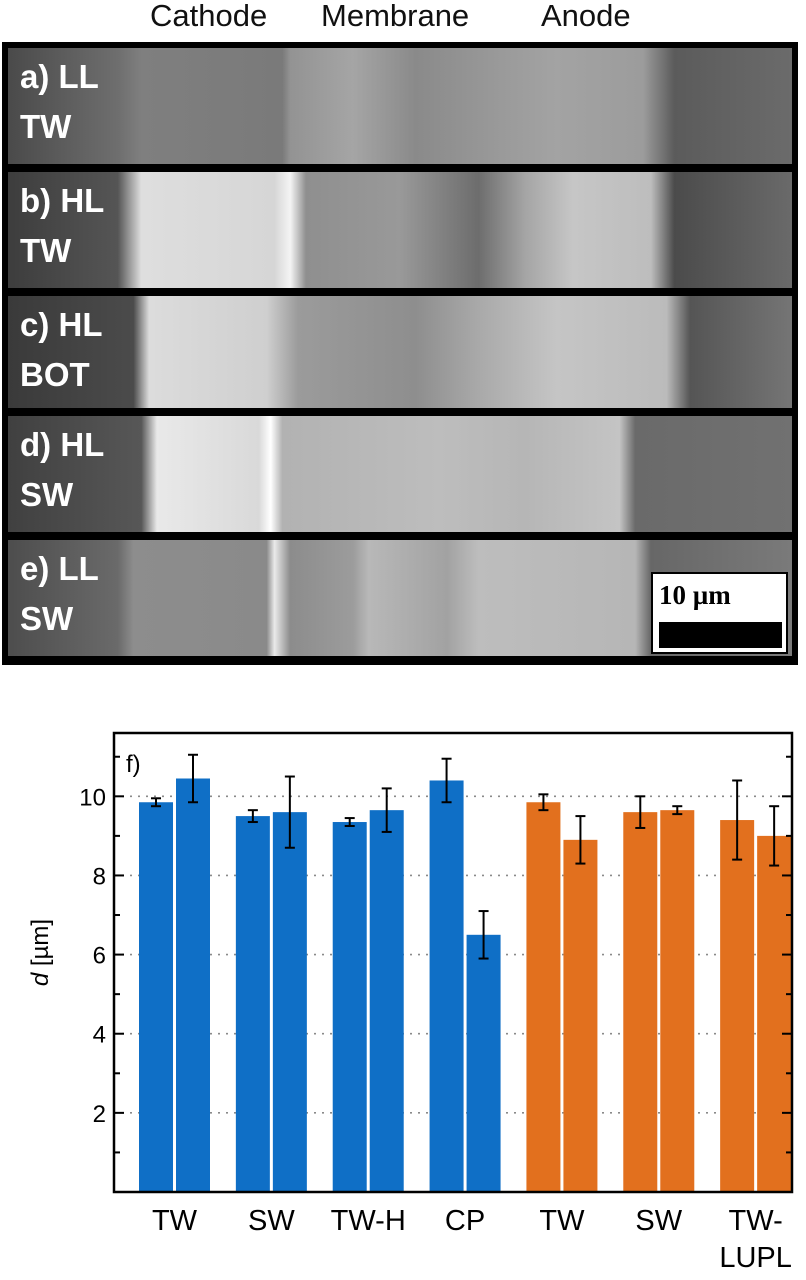 The width and height of the screenshot is (806, 1280). Describe the element at coordinates (695, 595) in the screenshot. I see `scale-bar-label: 10 µm` at that location.